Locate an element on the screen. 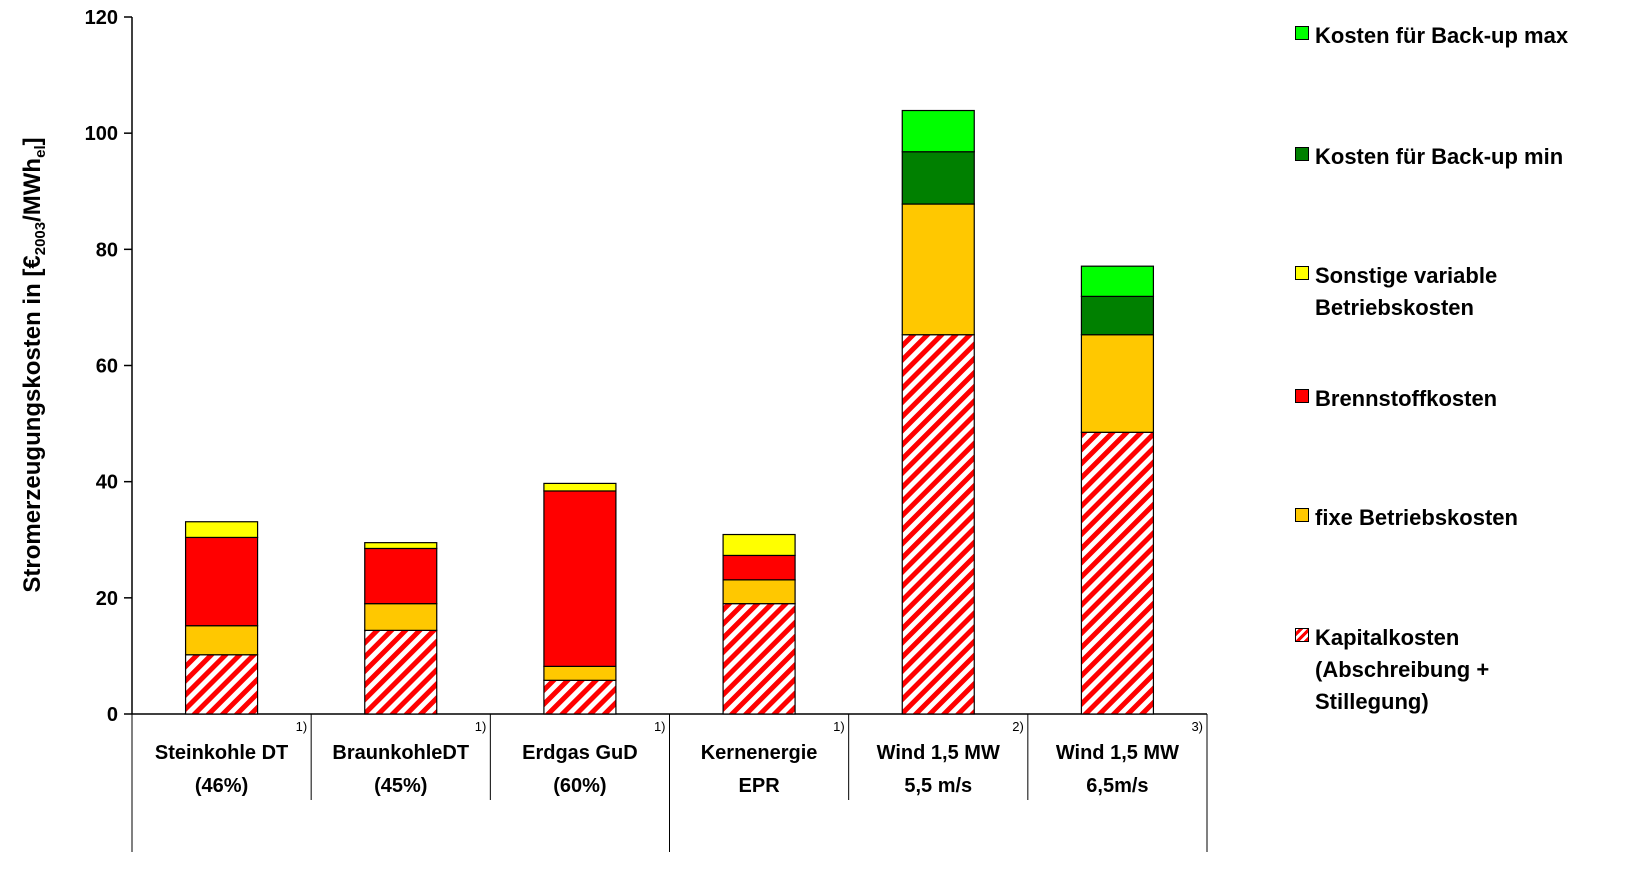  category-sublabel: (46%) is located at coordinates (221, 786).